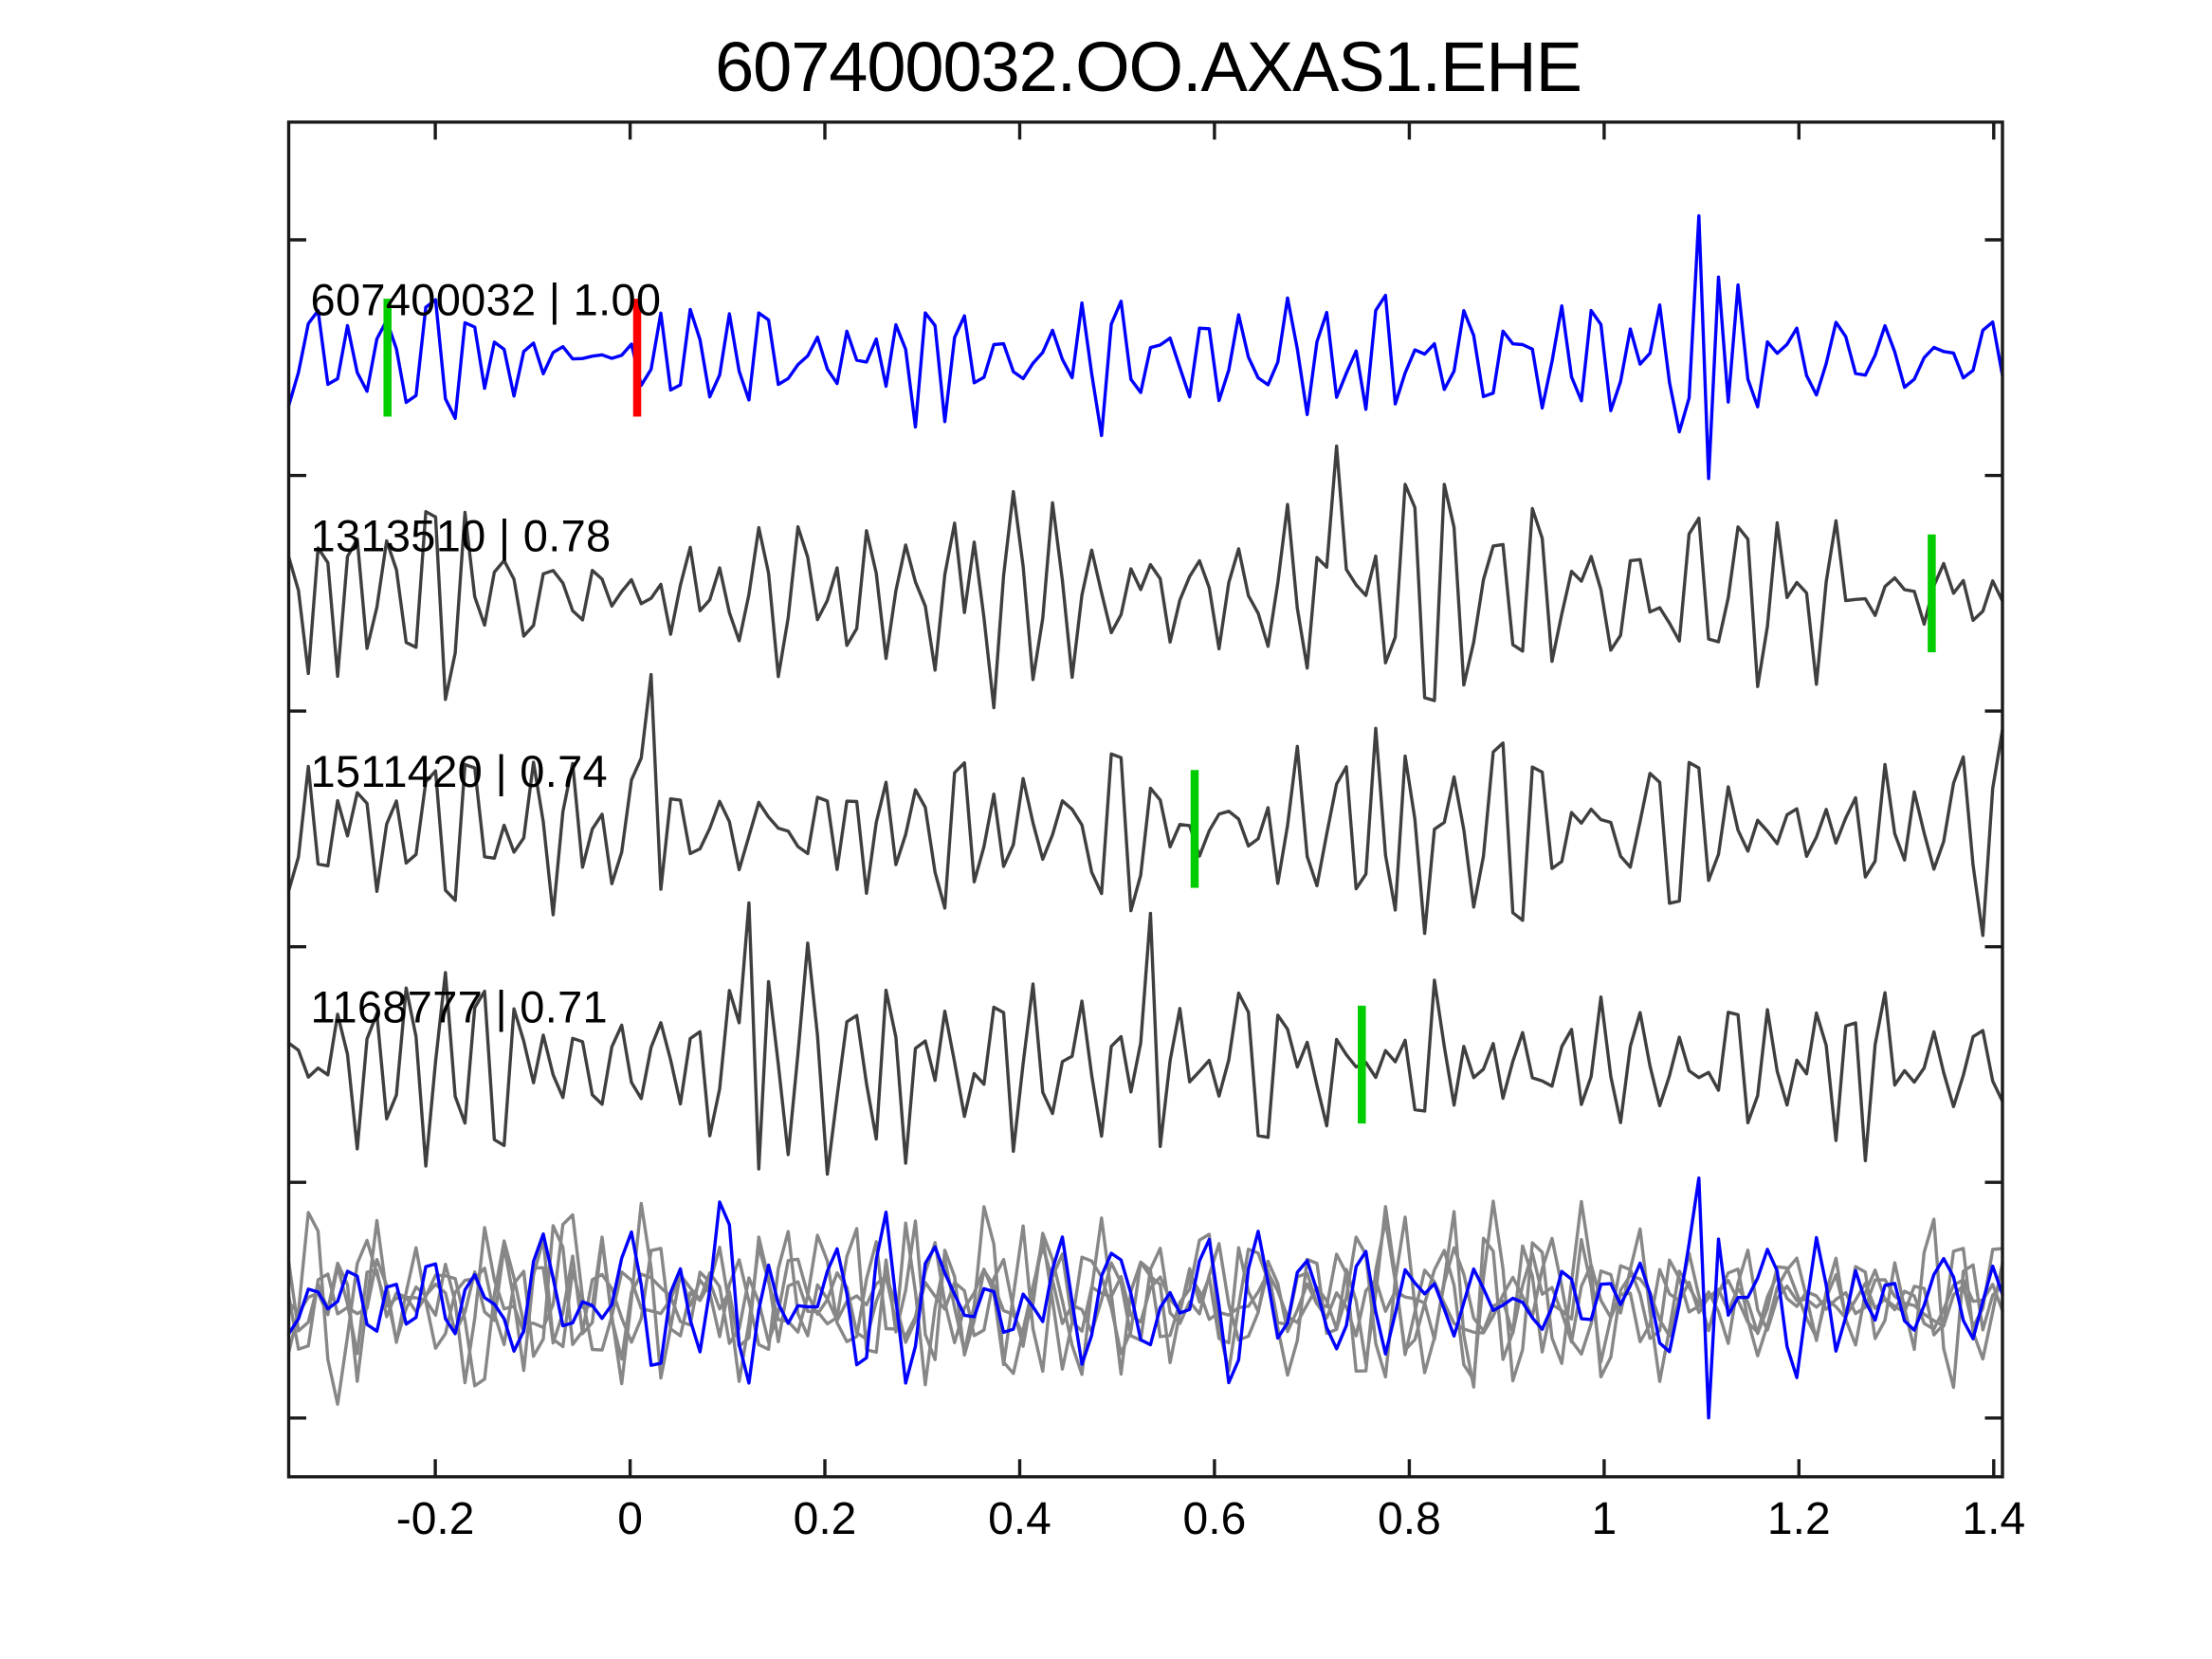 The width and height of the screenshot is (2212, 1659). What do you see at coordinates (1148, 66) in the screenshot?
I see `svg-text: 607400032.OO.AXAS1.EHE` at bounding box center [1148, 66].